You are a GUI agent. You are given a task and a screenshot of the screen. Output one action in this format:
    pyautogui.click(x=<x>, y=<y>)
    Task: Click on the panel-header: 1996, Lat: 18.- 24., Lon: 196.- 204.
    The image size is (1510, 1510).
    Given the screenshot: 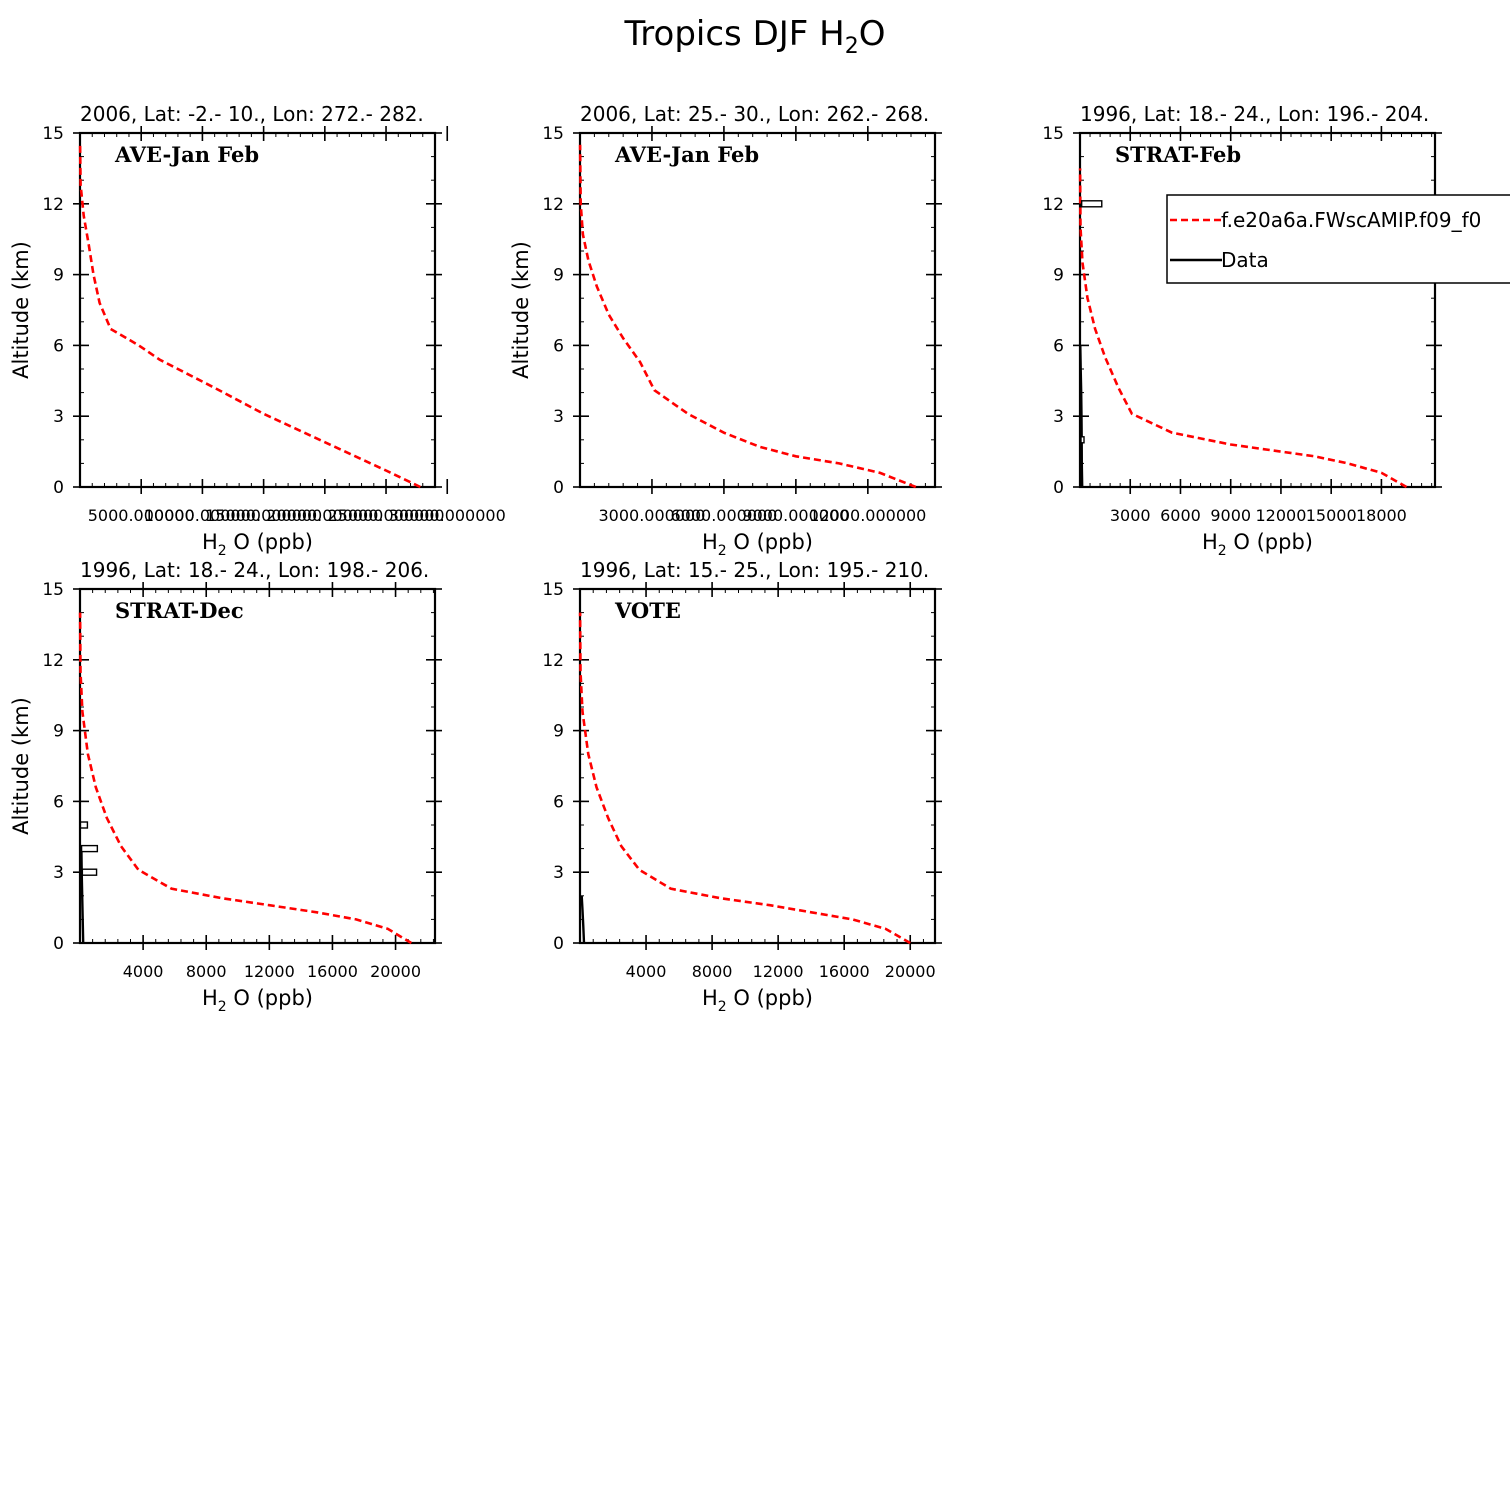 What is the action you would take?
    pyautogui.click(x=1254, y=114)
    